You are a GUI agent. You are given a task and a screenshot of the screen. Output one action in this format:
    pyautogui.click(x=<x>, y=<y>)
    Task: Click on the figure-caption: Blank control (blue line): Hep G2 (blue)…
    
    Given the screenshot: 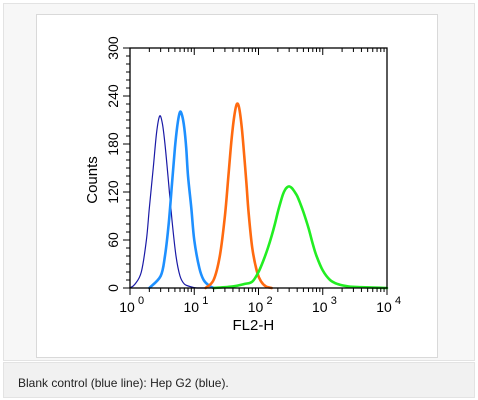 What is the action you would take?
    pyautogui.click(x=123, y=383)
    